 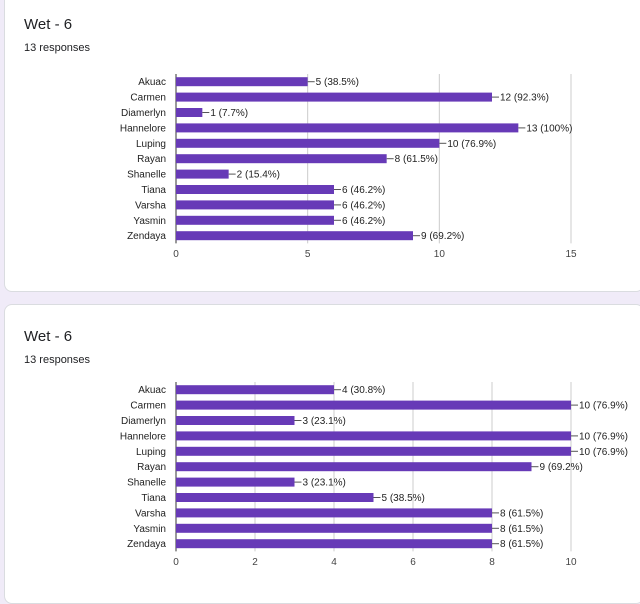 What do you see at coordinates (363, 390) in the screenshot?
I see `data-label: 4 (30.8%)` at bounding box center [363, 390].